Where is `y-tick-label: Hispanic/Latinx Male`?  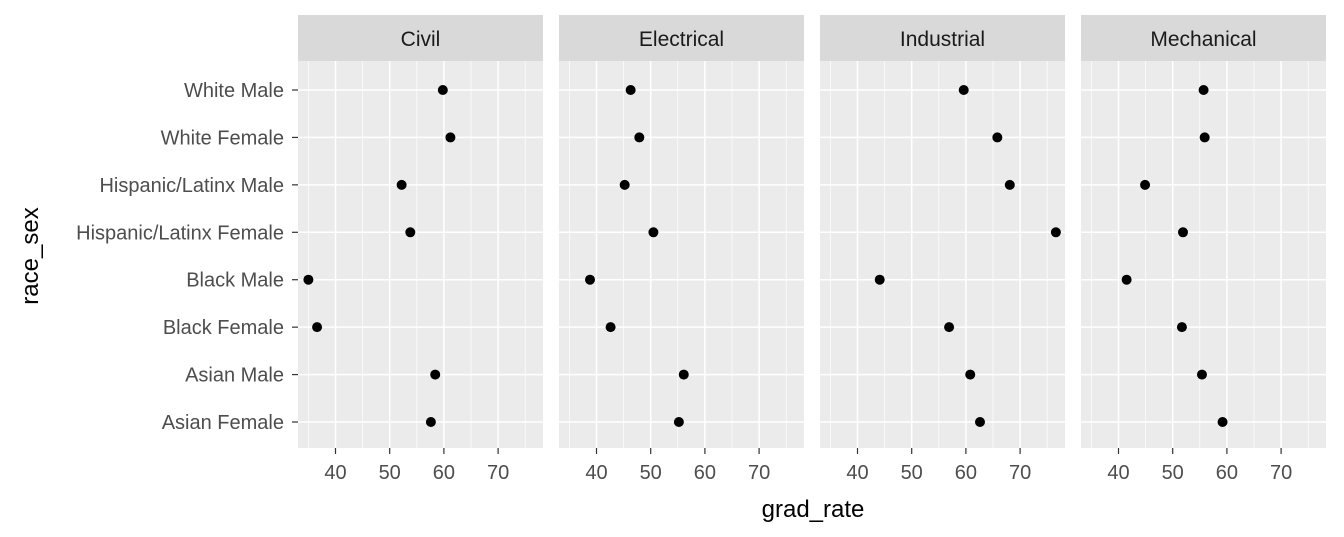
y-tick-label: Hispanic/Latinx Male is located at coordinates (191, 186).